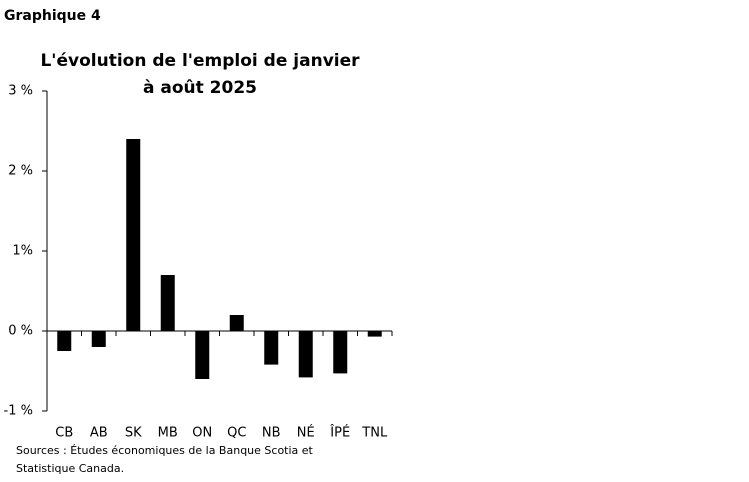 This screenshot has height=482, width=749. Describe the element at coordinates (339, 433) in the screenshot. I see `x-tick-label: ÎPÉ` at that location.